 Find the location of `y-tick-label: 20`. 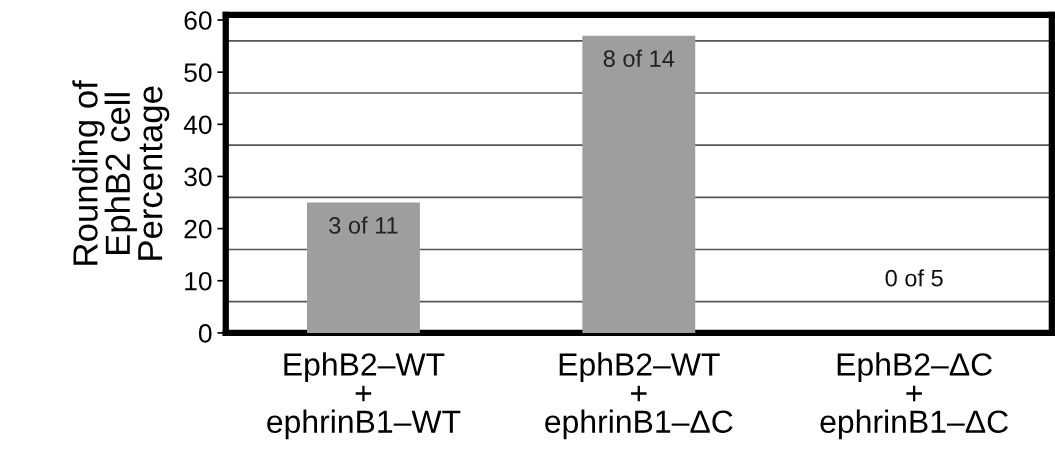

y-tick-label: 20 is located at coordinates (198, 229).